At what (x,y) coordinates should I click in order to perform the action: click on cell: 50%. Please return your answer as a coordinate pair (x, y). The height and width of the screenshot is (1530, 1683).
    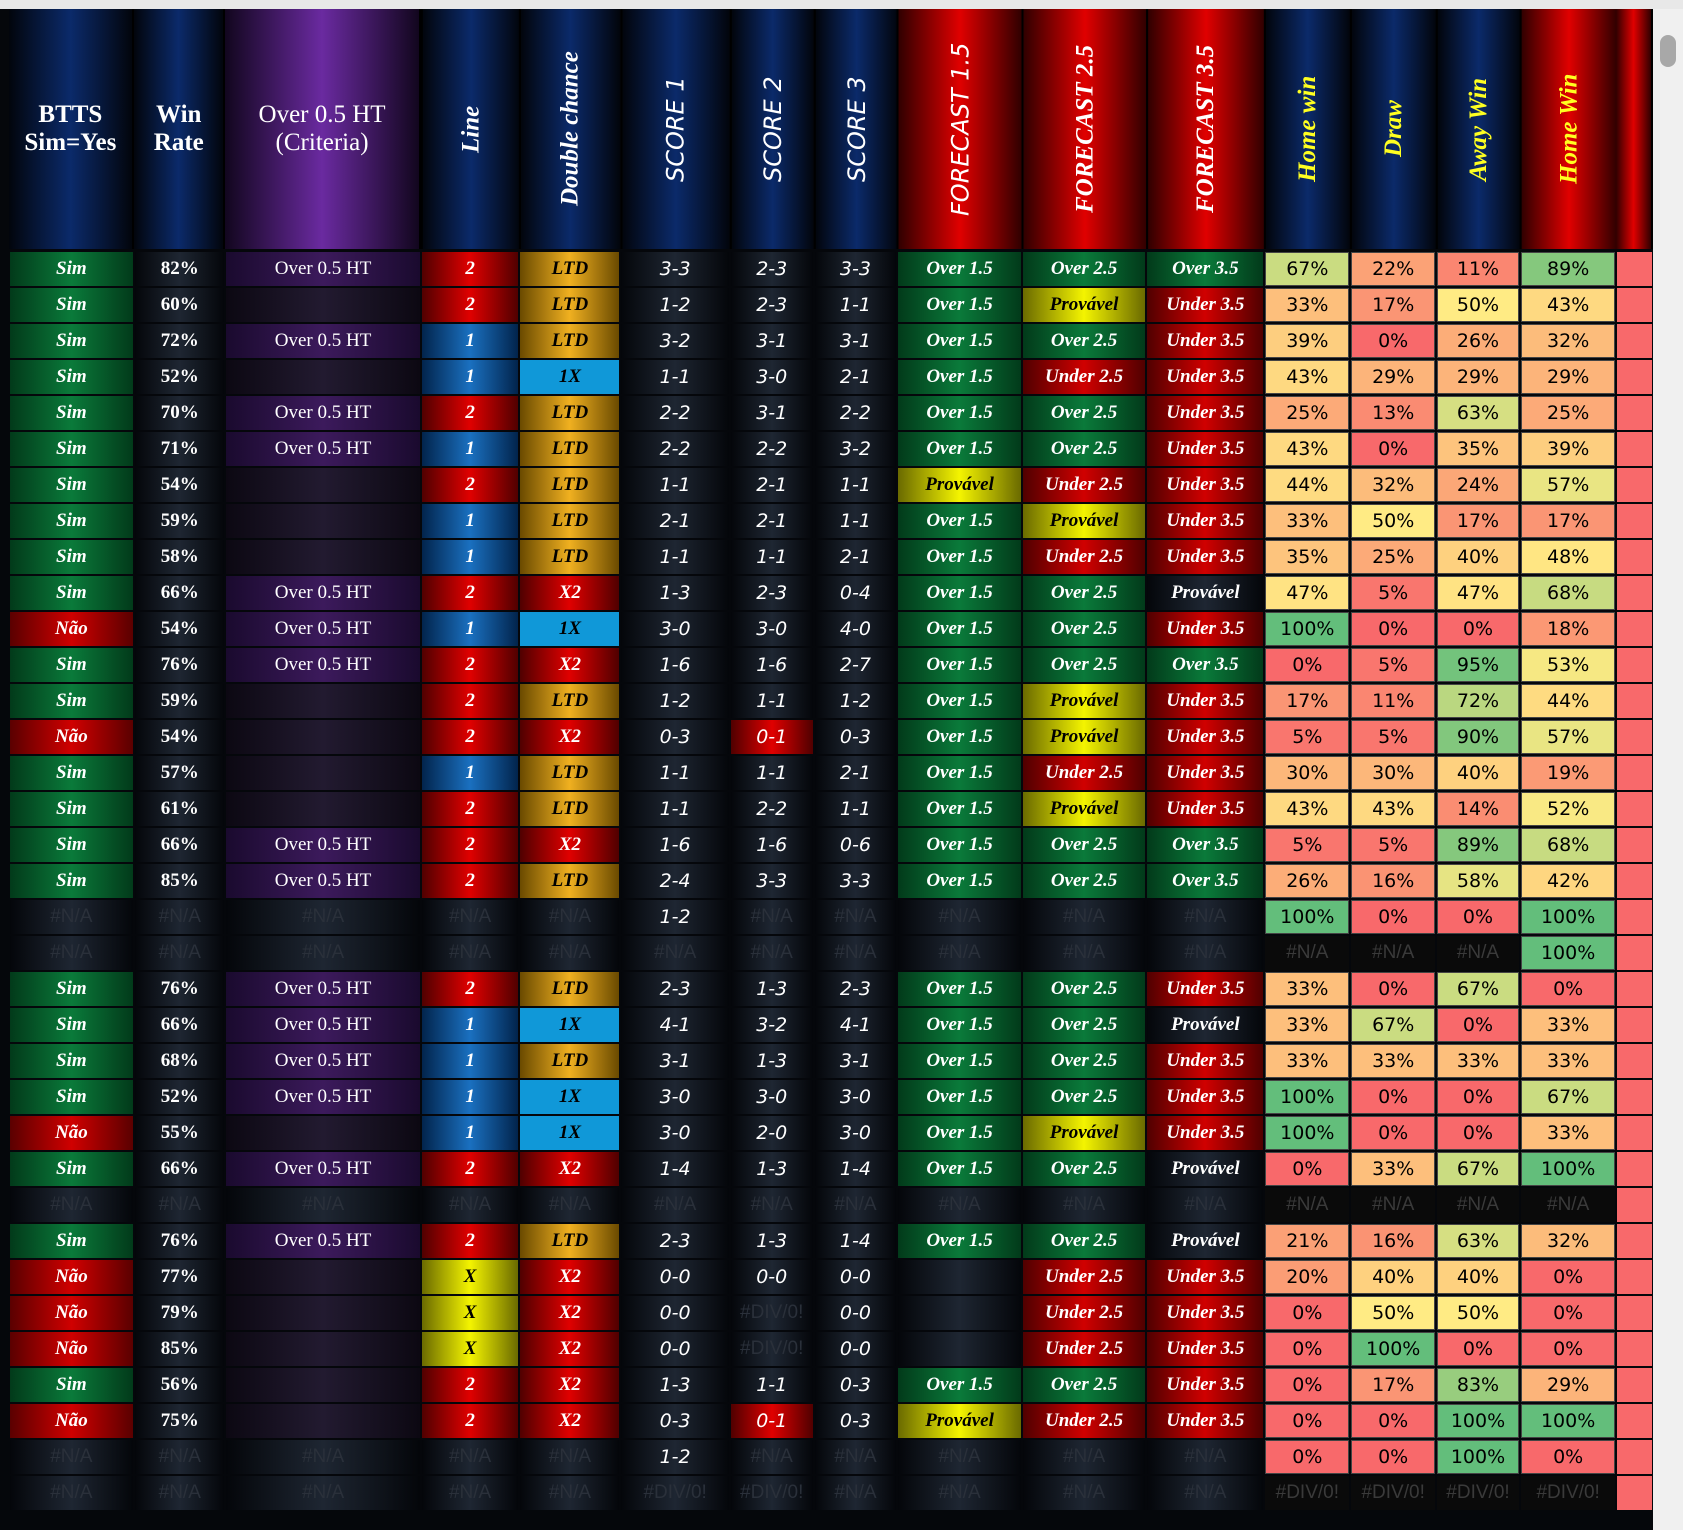
    Looking at the image, I should click on (1393, 1313).